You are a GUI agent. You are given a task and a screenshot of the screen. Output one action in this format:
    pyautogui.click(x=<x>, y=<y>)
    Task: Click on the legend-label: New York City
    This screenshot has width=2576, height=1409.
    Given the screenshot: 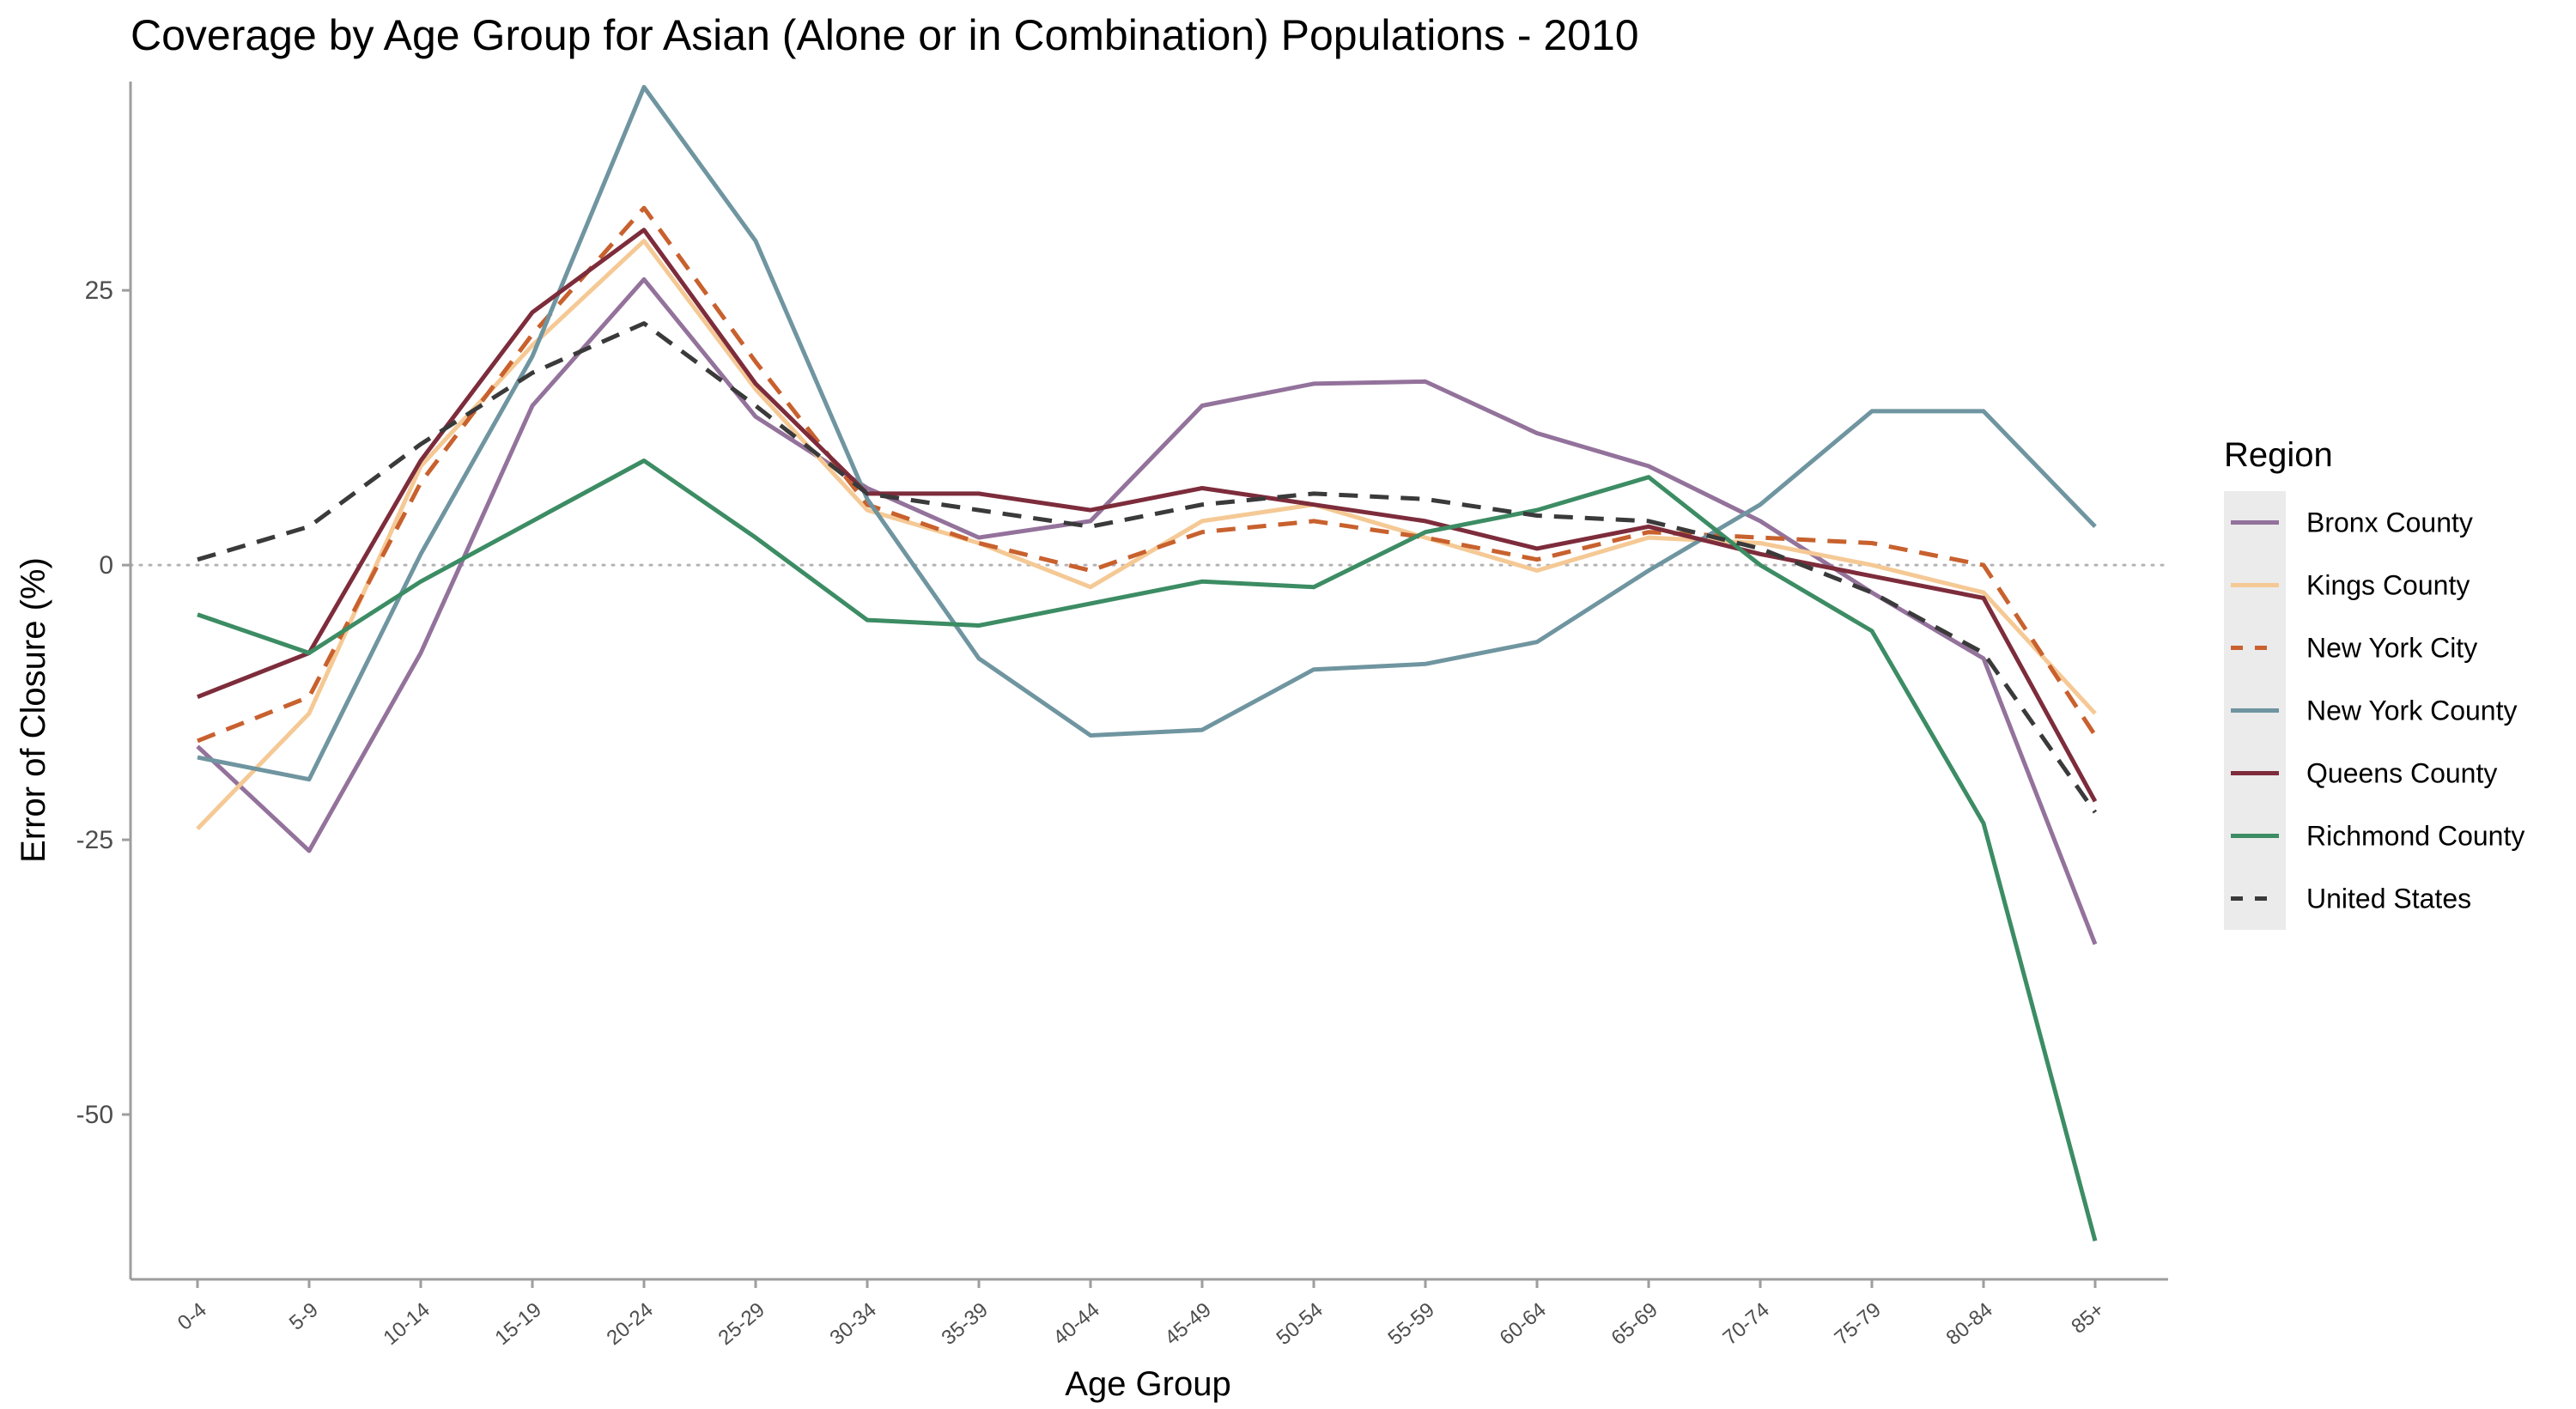 What is the action you would take?
    pyautogui.click(x=2391, y=648)
    